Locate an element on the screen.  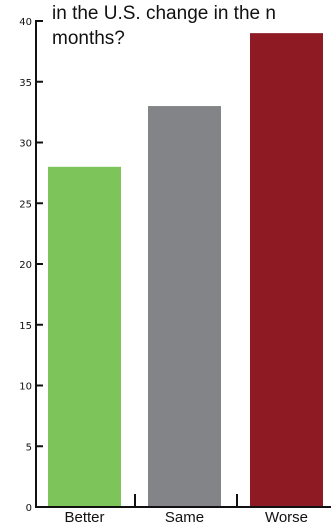
chart-title-line-1: in the U.S. change in the n is located at coordinates (164, 13).